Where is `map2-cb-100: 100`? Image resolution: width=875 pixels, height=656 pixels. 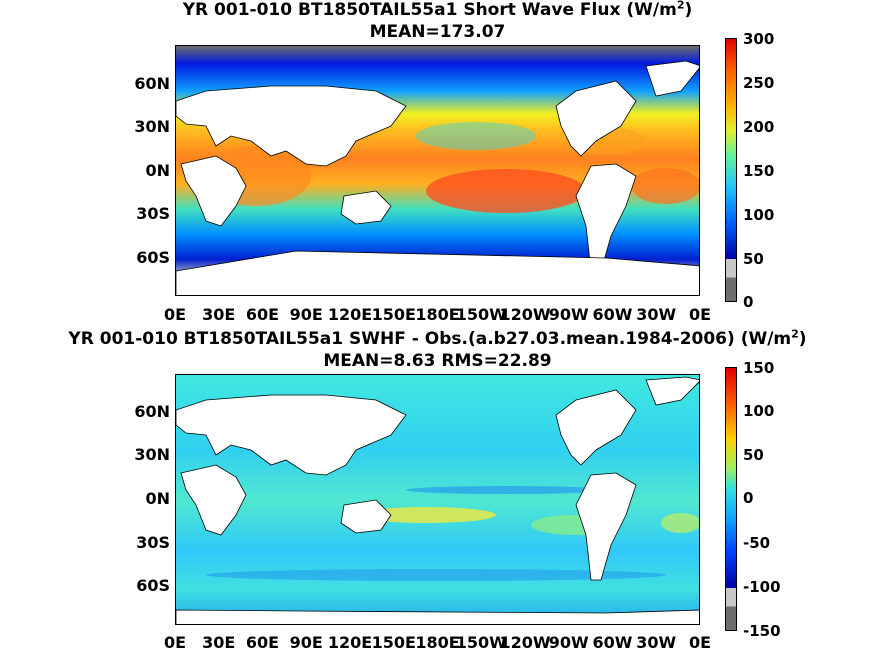
map2-cb-100: 100 is located at coordinates (759, 411).